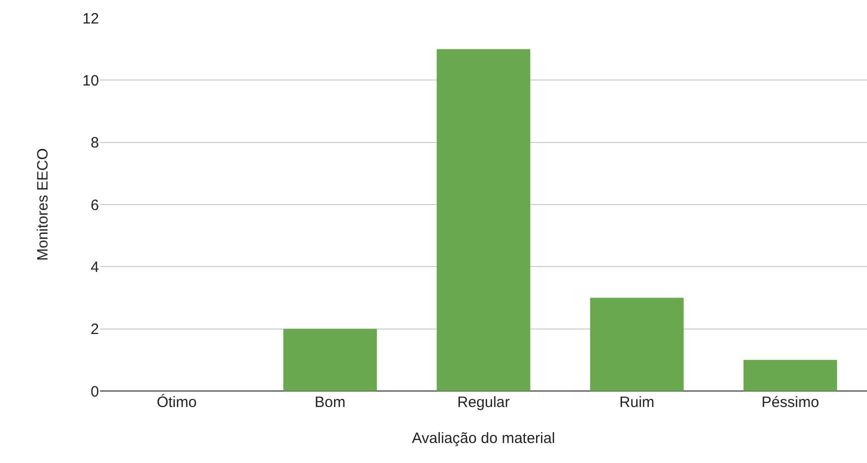 This screenshot has height=463, width=867. What do you see at coordinates (636, 402) in the screenshot?
I see `x-tick-label: Ruim` at bounding box center [636, 402].